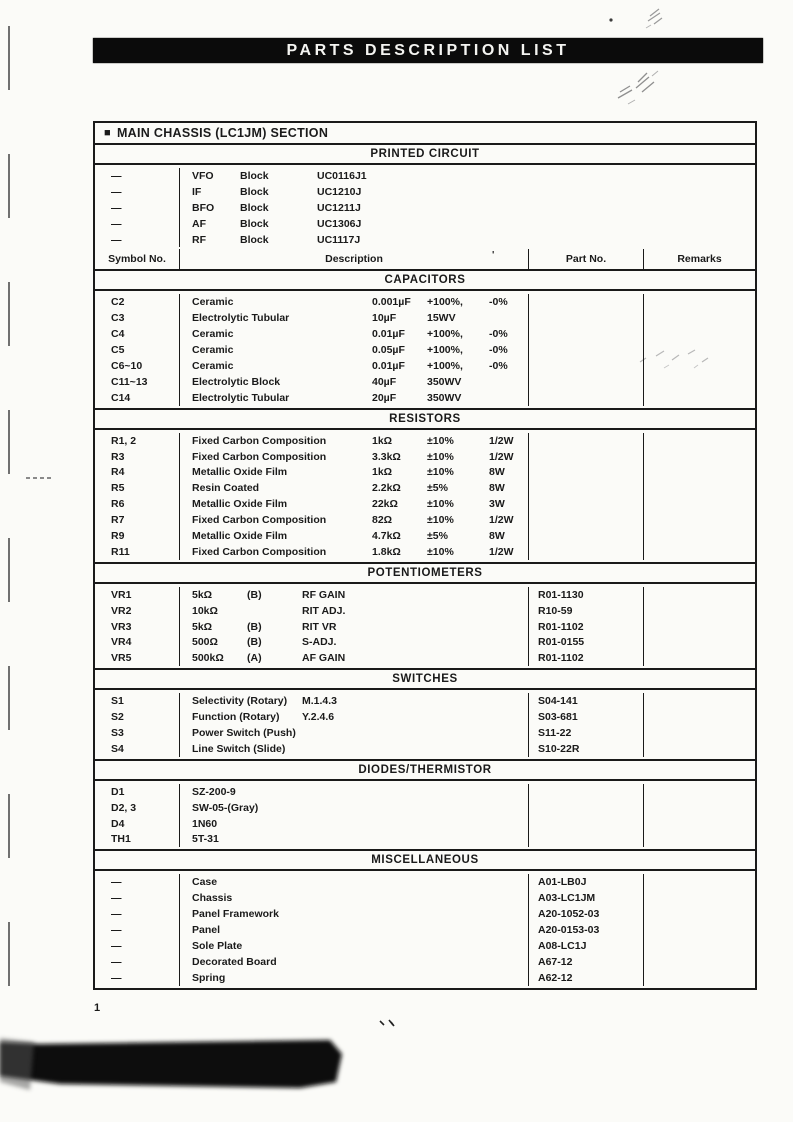 The width and height of the screenshot is (793, 1122). I want to click on description-part: (B), so click(254, 594).